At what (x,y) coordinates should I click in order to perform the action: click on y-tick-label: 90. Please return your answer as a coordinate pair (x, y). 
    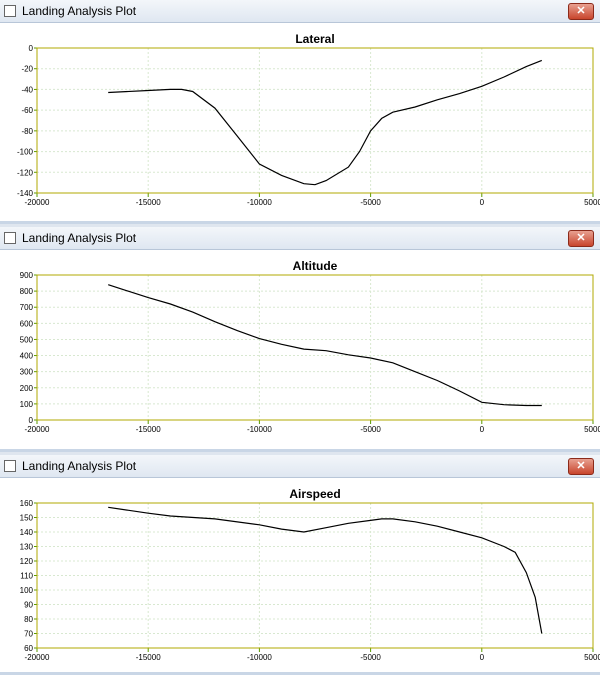
    Looking at the image, I should click on (28, 605).